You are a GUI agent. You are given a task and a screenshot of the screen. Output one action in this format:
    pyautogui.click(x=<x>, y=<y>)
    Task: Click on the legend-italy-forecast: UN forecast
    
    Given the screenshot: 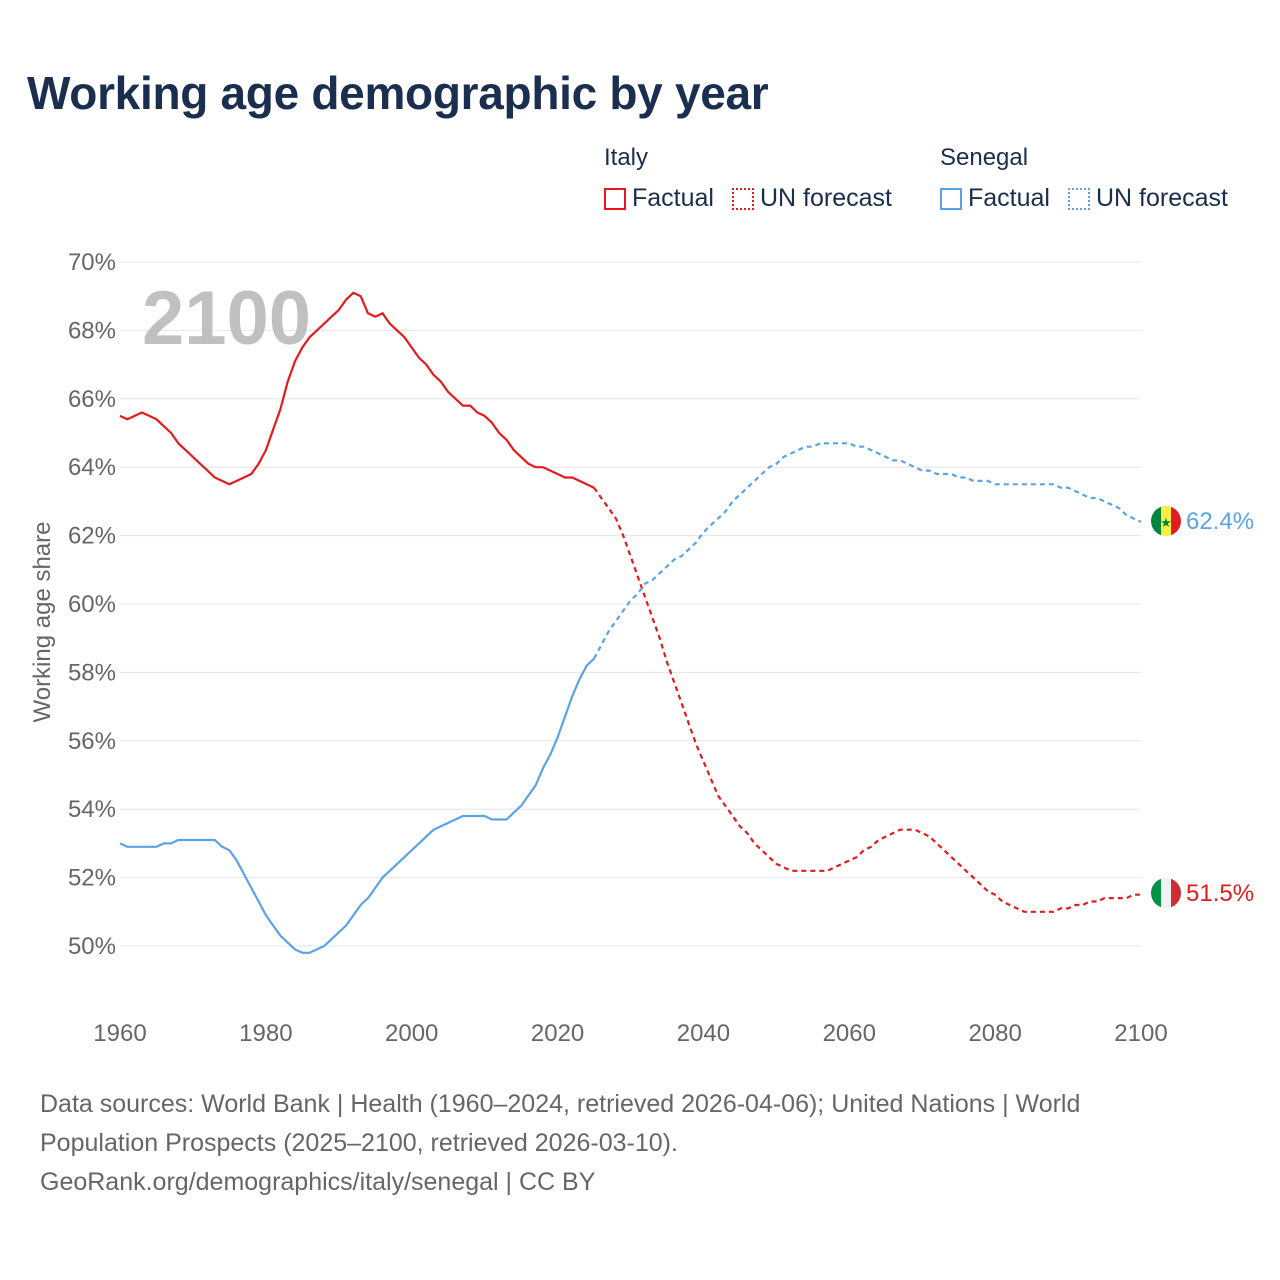 What is the action you would take?
    pyautogui.click(x=811, y=198)
    